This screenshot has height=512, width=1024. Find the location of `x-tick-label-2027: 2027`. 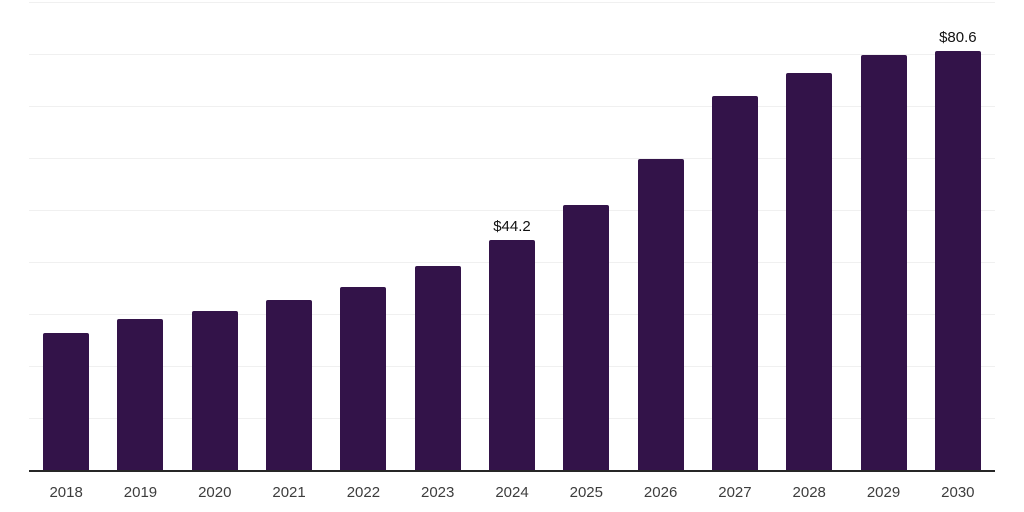

x-tick-label-2027: 2027 is located at coordinates (735, 492).